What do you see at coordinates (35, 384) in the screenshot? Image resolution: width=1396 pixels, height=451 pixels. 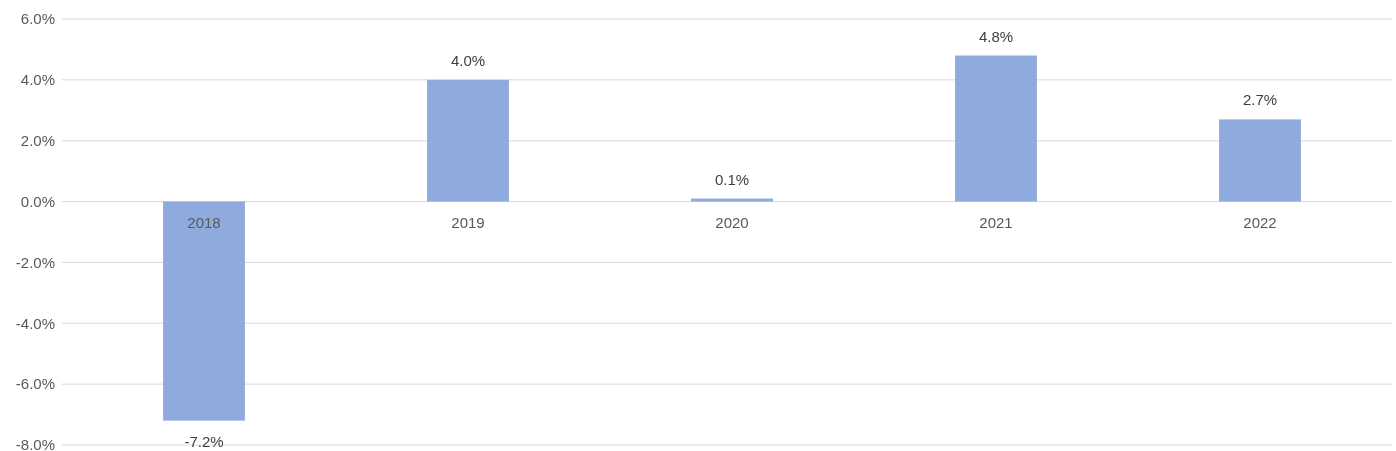 I see `y-tick-label: -6.0%` at bounding box center [35, 384].